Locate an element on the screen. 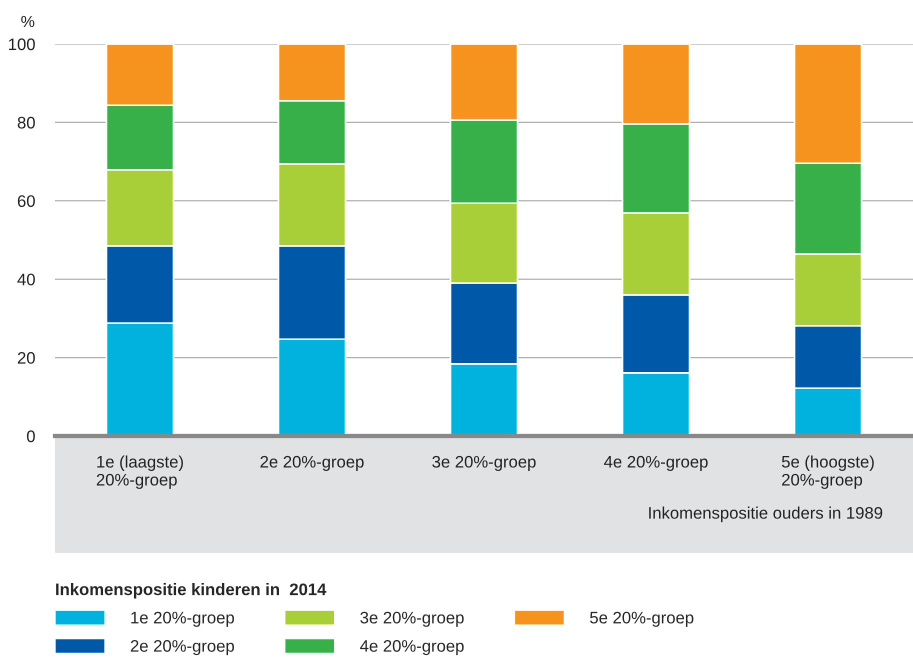 The height and width of the screenshot is (668, 913). x-tick-label: 1e (laagste) 20%-groep is located at coordinates (139, 472).